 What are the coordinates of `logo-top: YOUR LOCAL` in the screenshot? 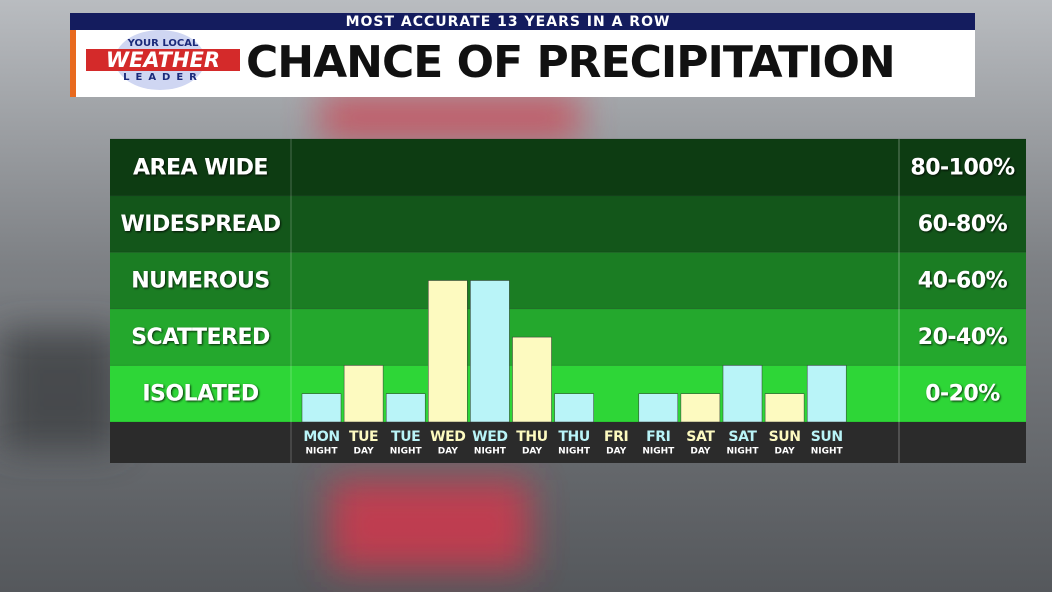 It's located at (163, 43).